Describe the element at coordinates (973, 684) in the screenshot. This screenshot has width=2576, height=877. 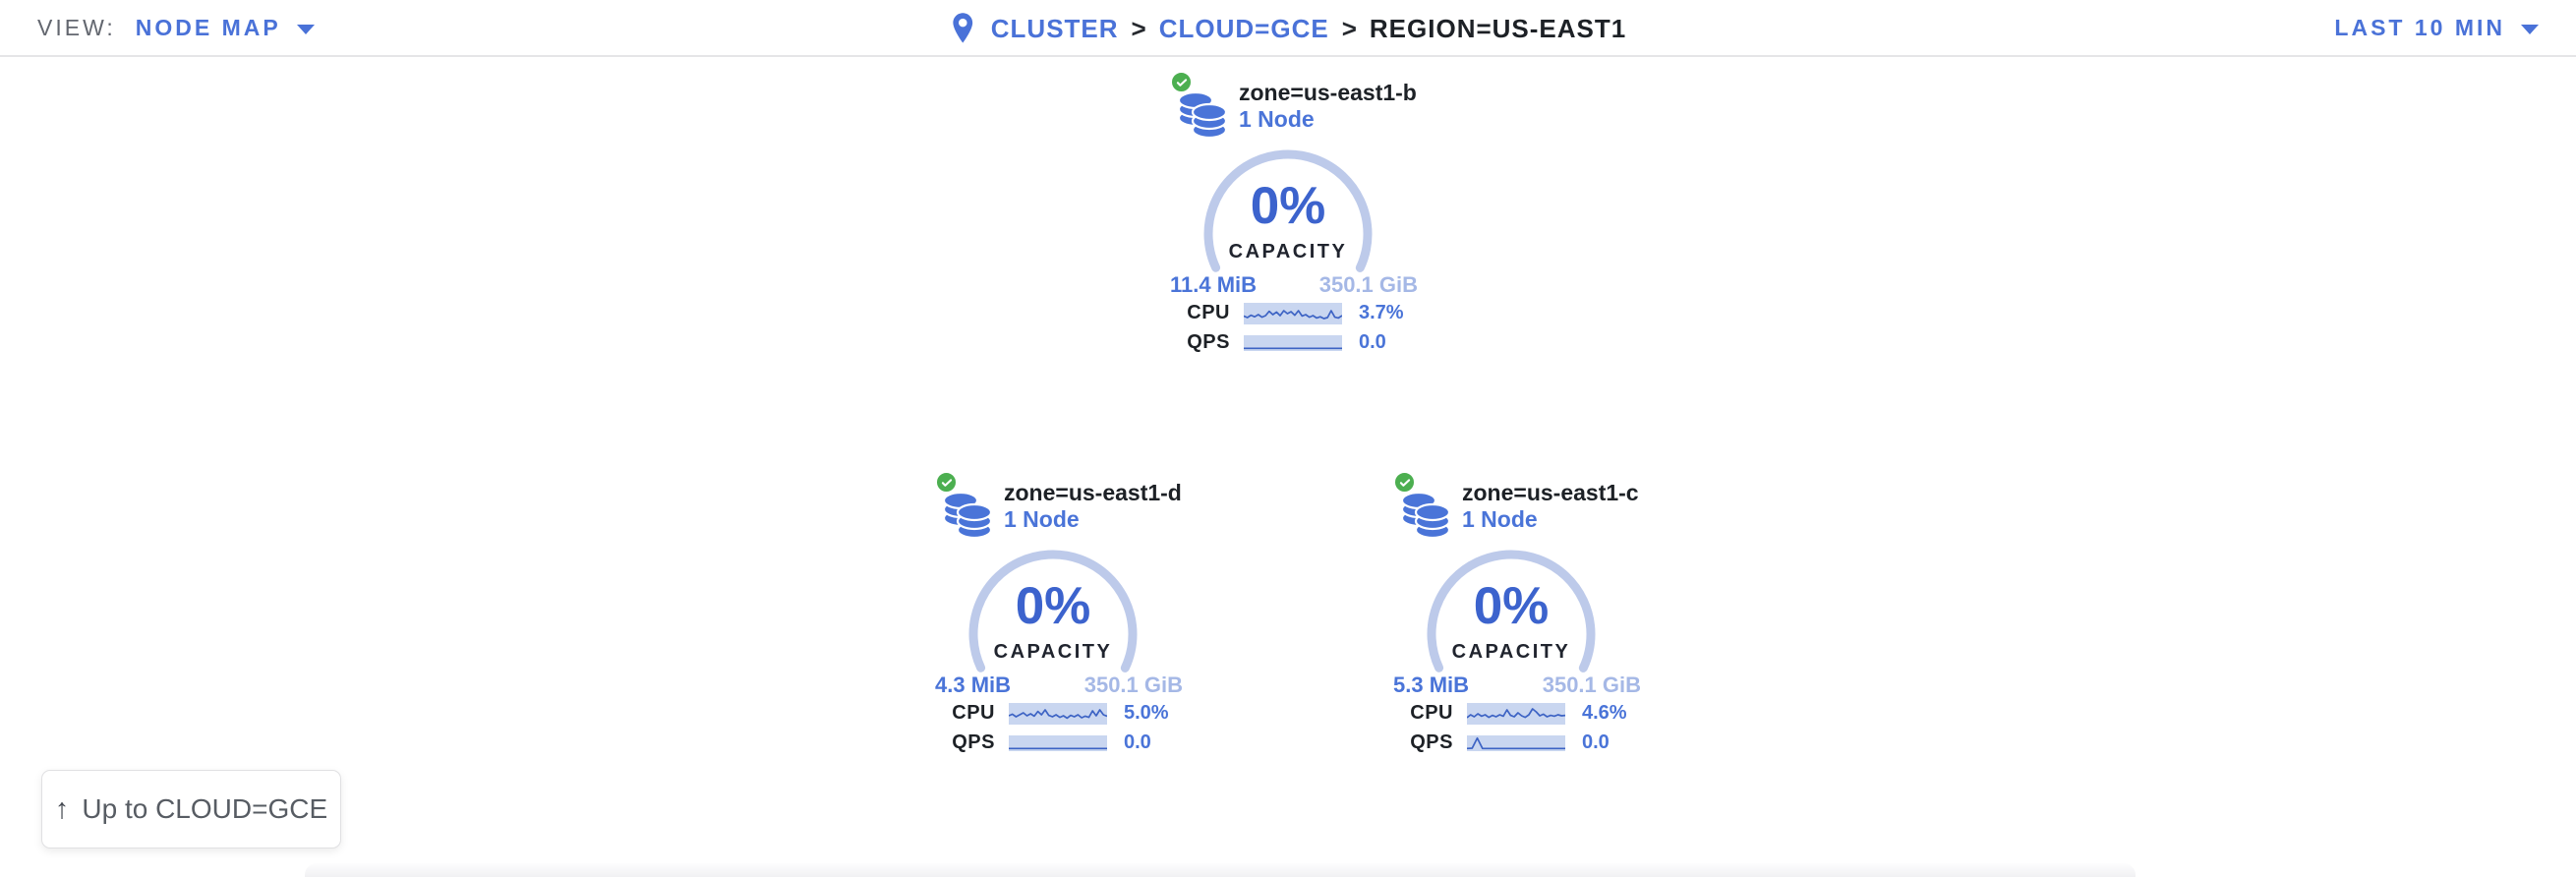
I see `capacity-used: 4.3 MiB` at that location.